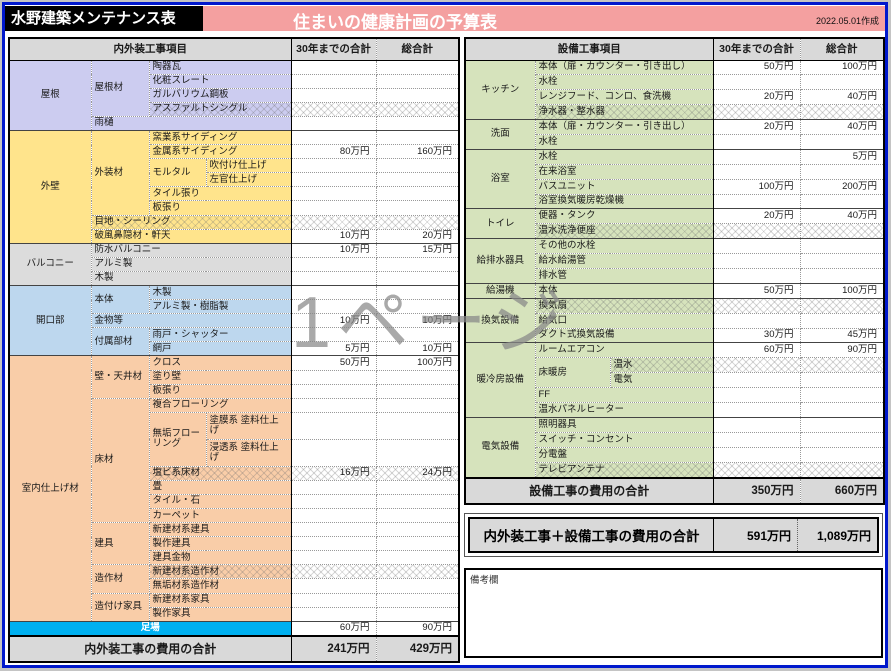  I want to click on table-total-overall: 660万円, so click(842, 491).